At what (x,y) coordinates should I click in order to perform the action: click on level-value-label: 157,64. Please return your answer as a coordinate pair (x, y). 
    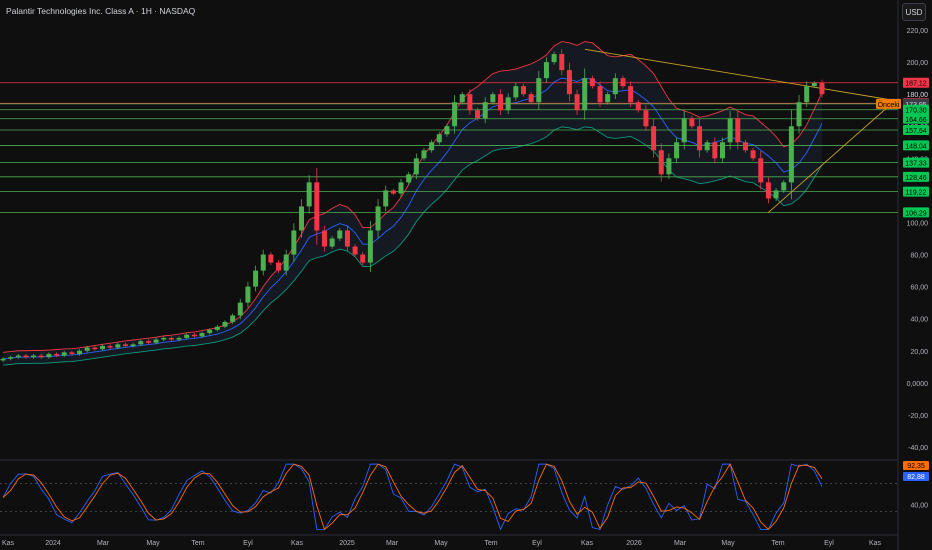
    Looking at the image, I should click on (916, 131).